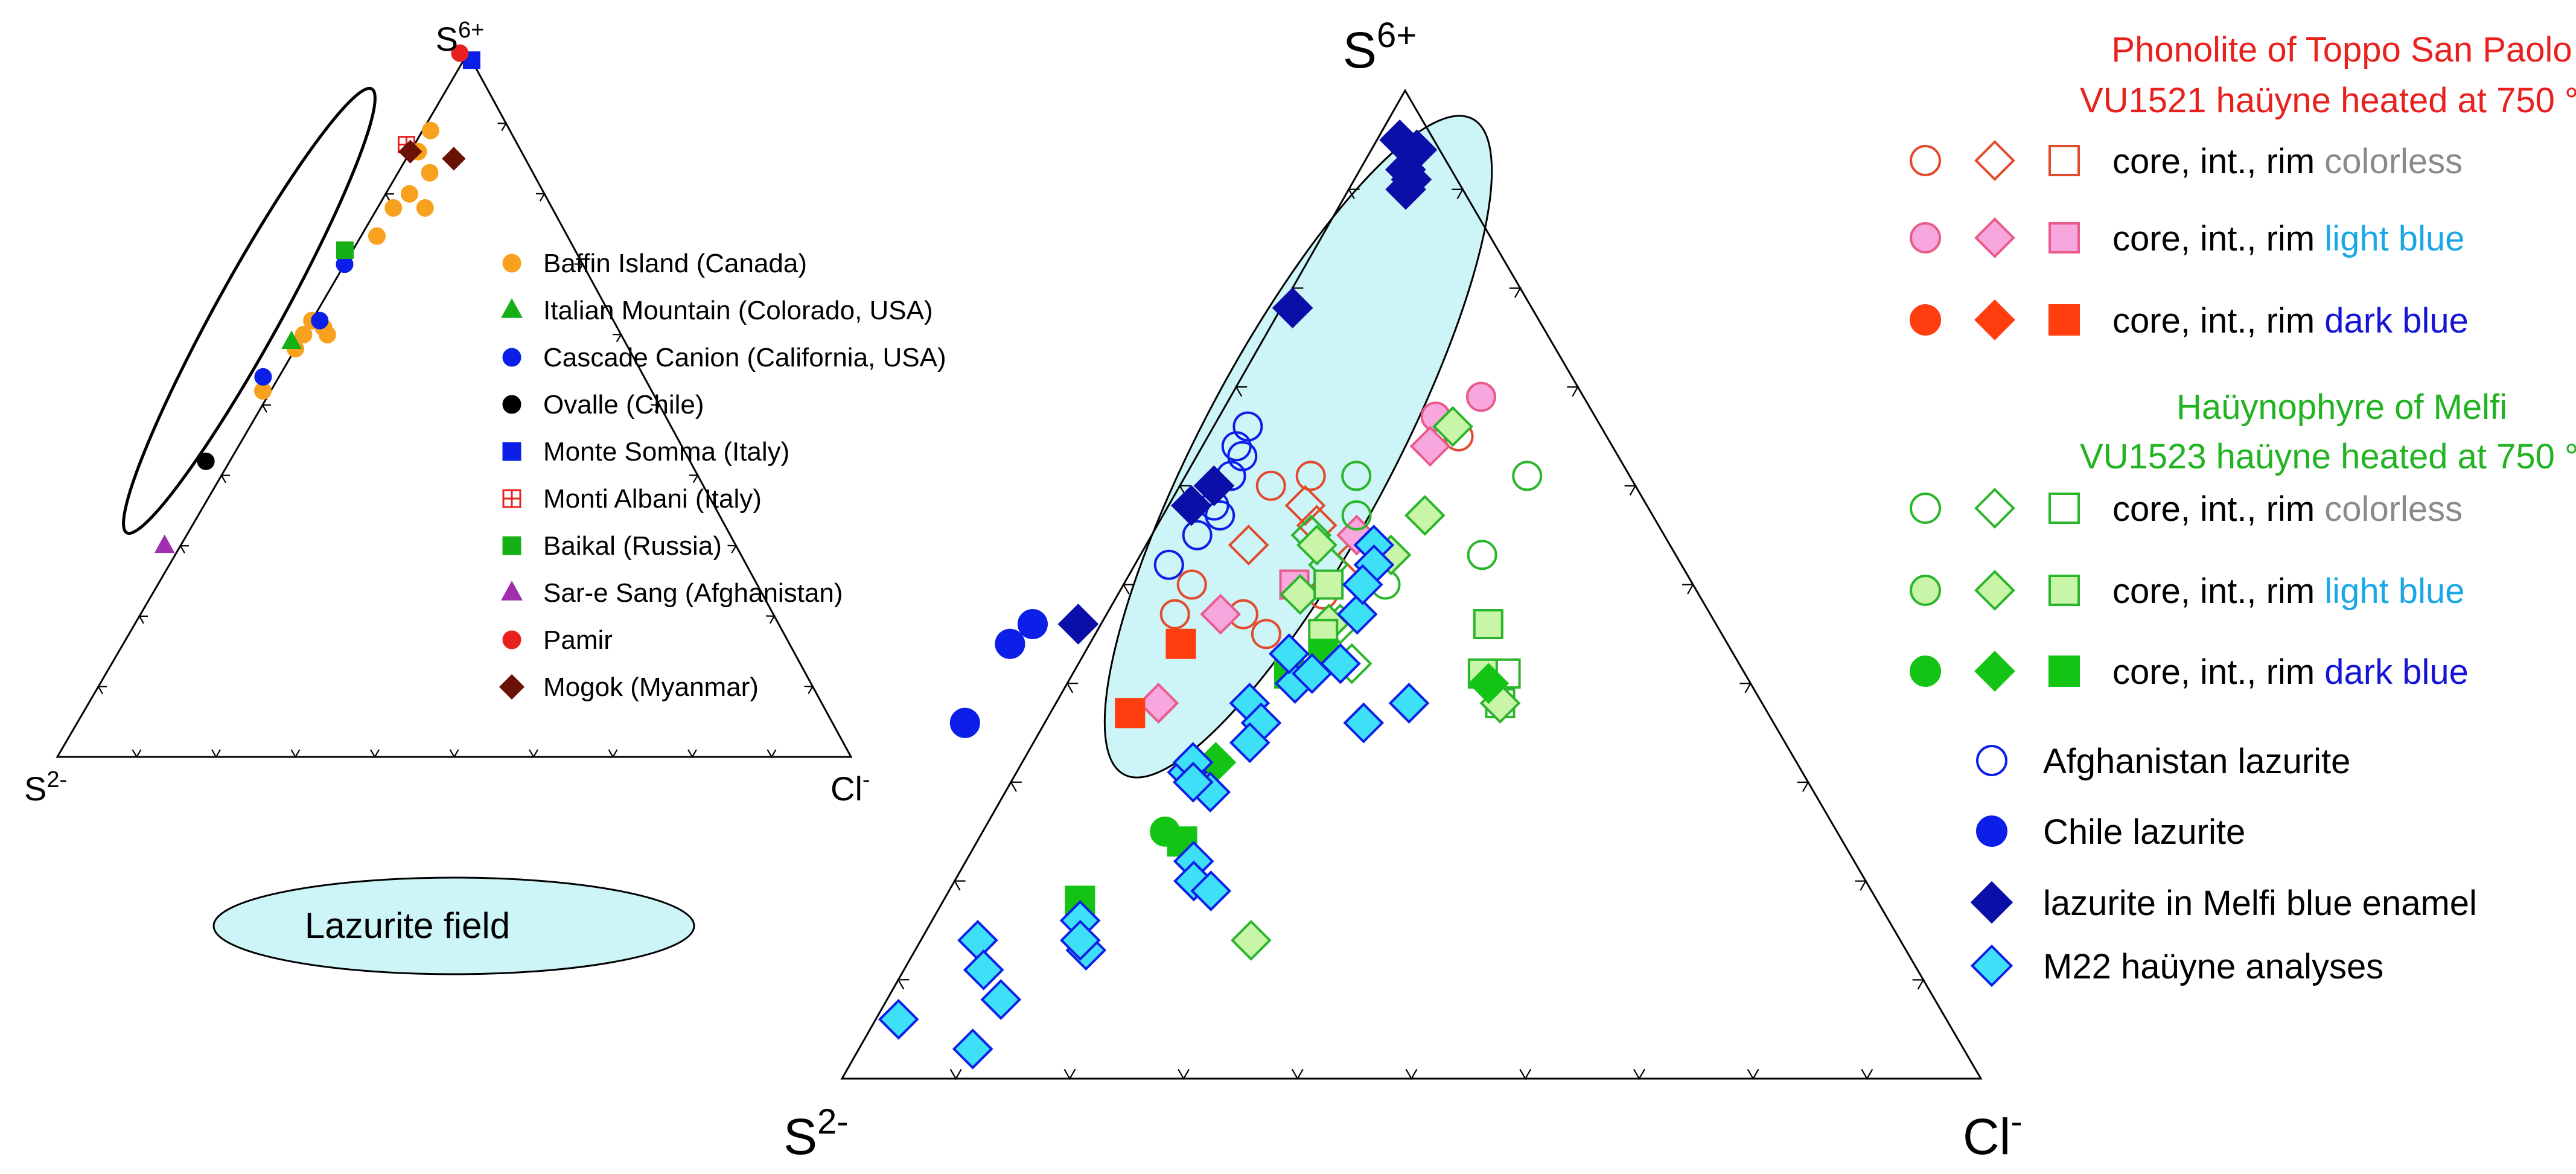  I want to click on legend-row-label: core, int., rim dark blue, so click(2290, 672).